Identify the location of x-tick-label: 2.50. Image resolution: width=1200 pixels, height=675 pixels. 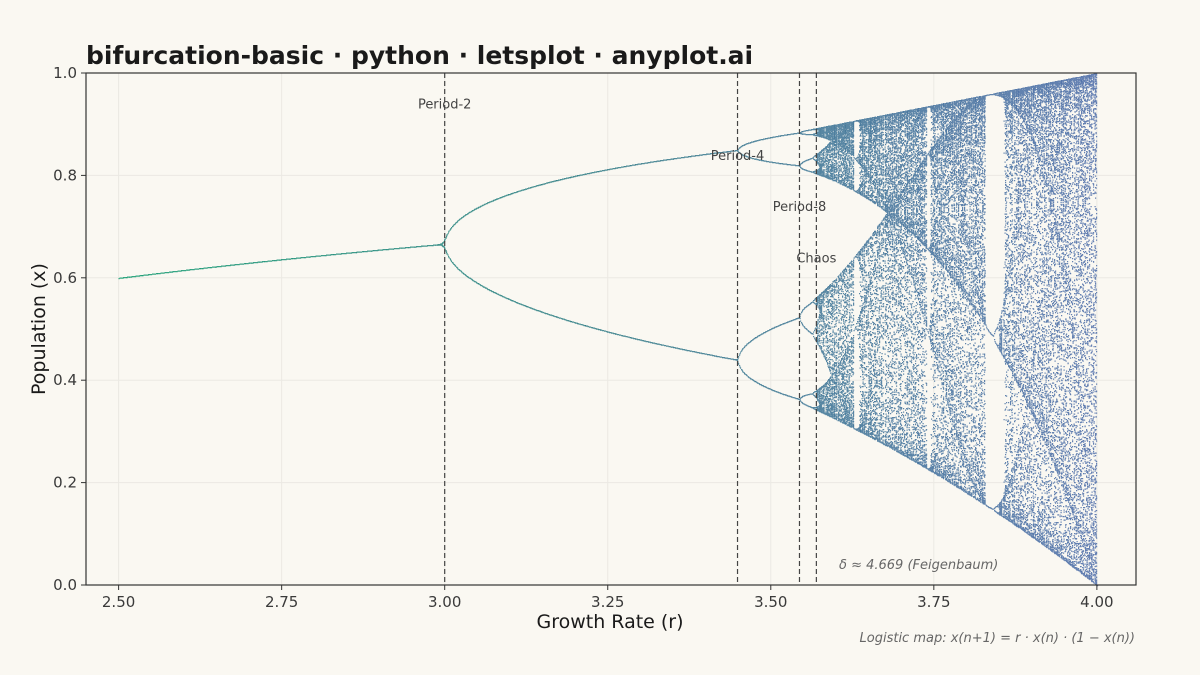
(118, 602).